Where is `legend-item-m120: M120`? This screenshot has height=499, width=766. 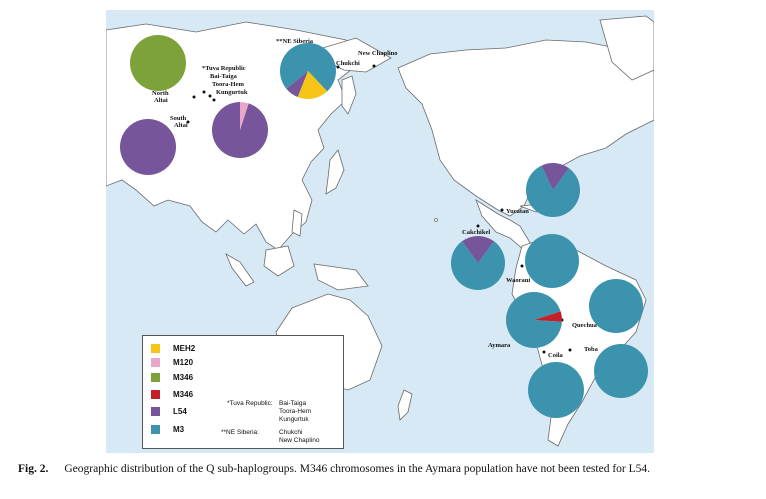 legend-item-m120: M120 is located at coordinates (172, 362).